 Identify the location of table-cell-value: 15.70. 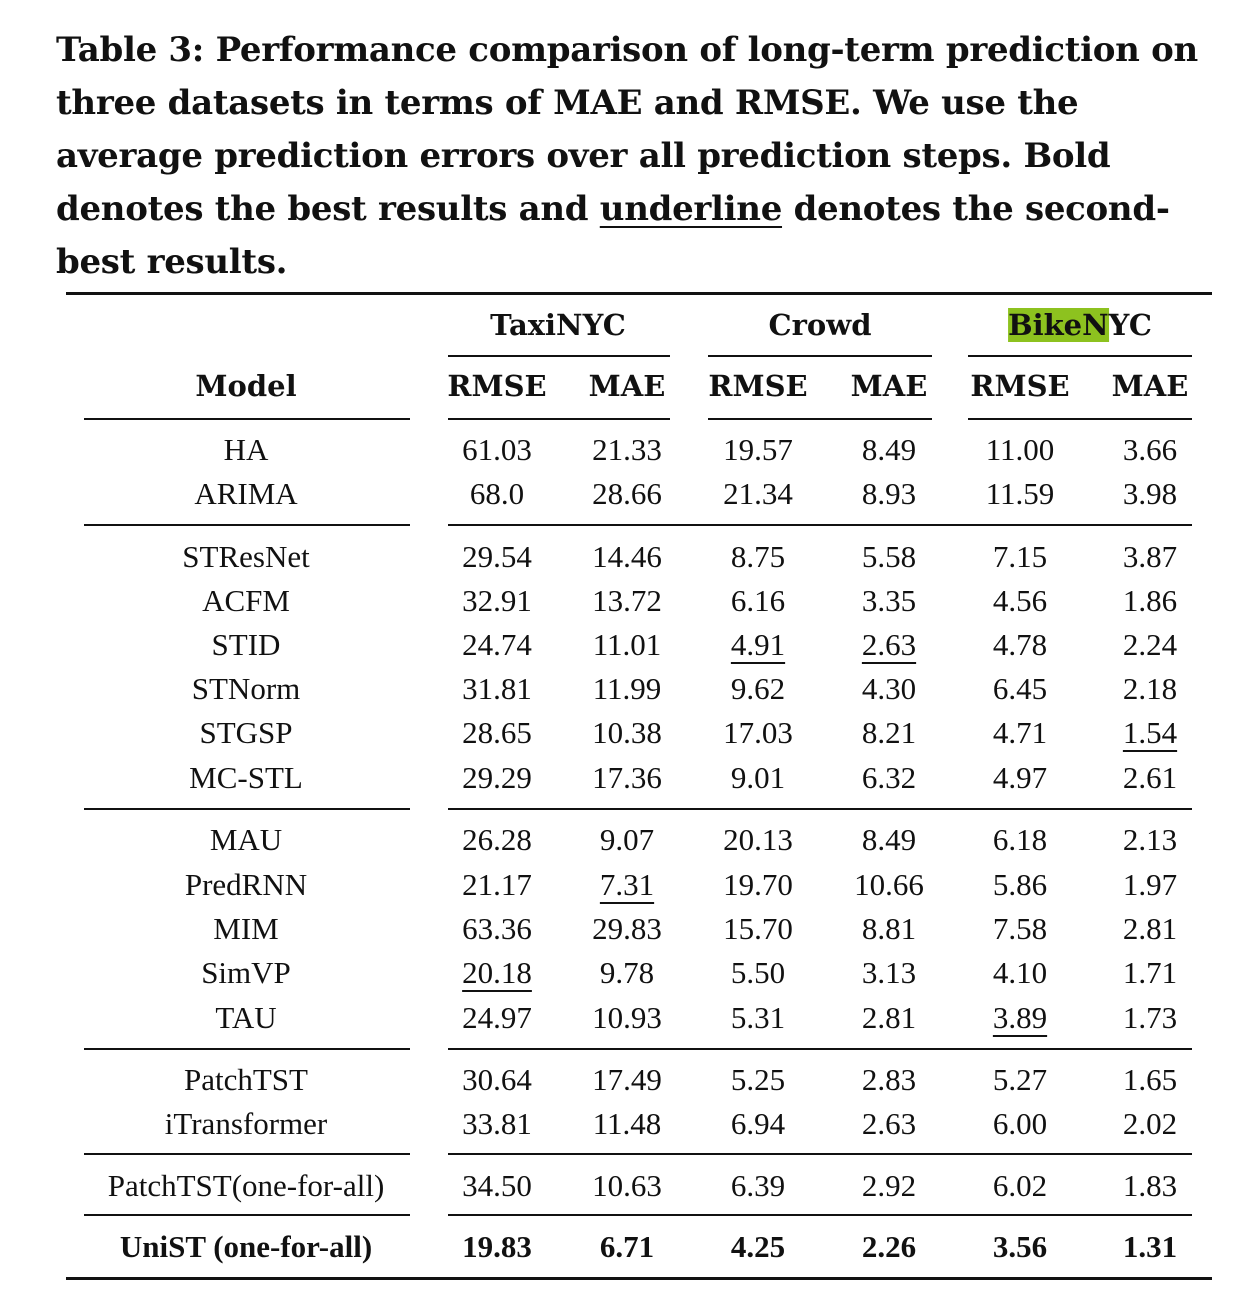
(758, 928).